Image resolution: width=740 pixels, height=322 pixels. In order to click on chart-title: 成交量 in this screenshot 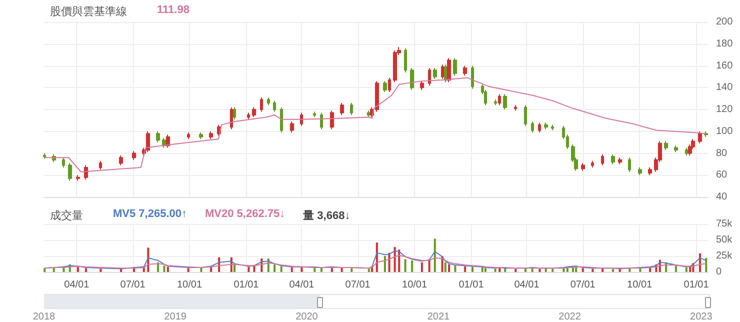, I will do `click(66, 216)`.